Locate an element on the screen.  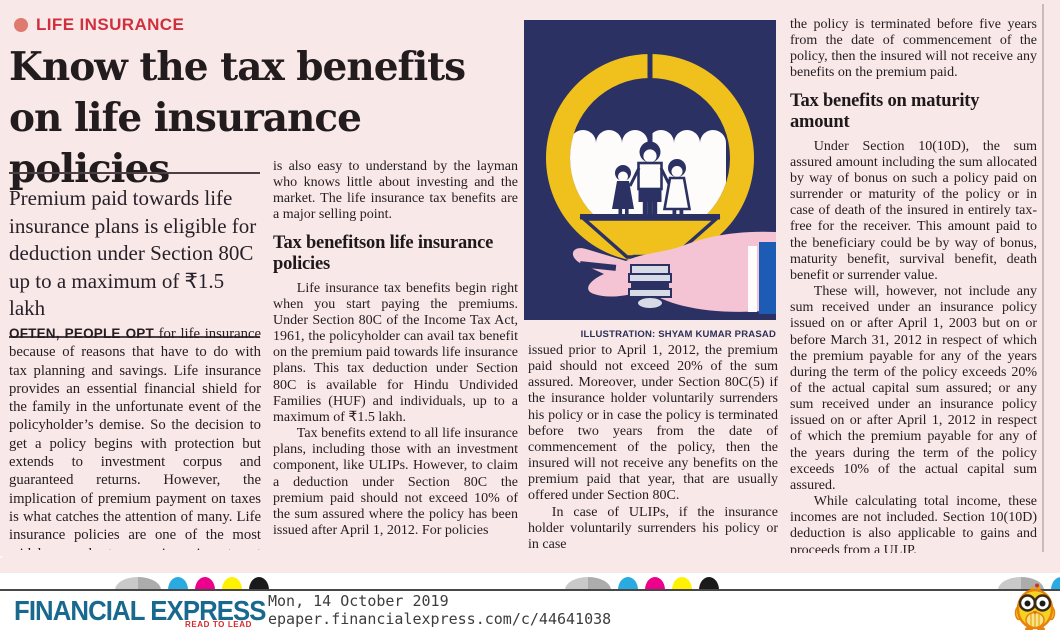
footer-divider is located at coordinates (530, 590).